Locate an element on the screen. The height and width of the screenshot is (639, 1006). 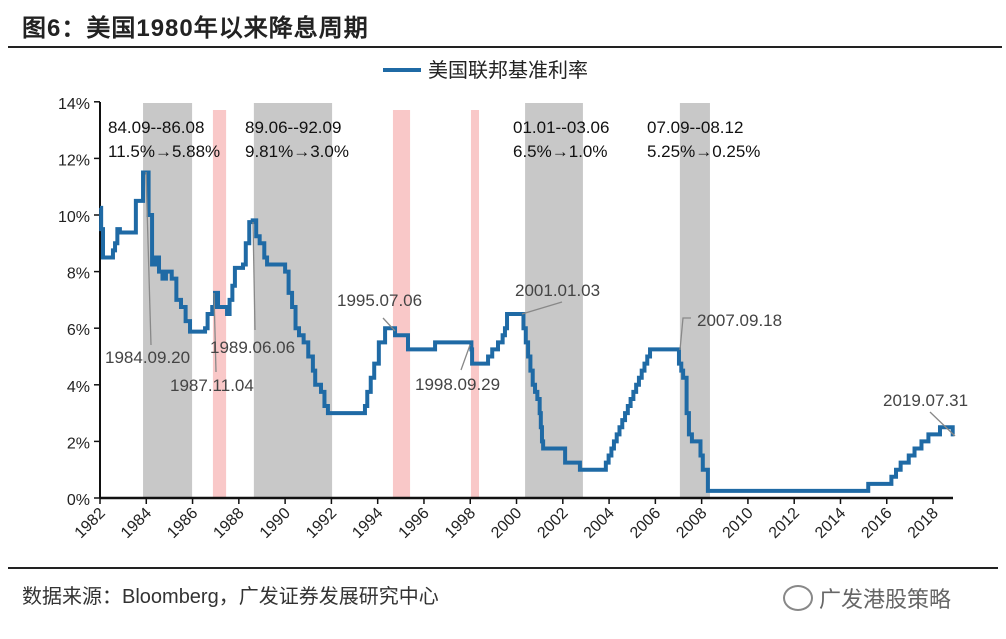
period-label-range: 01.01--03.06 is located at coordinates (561, 127).